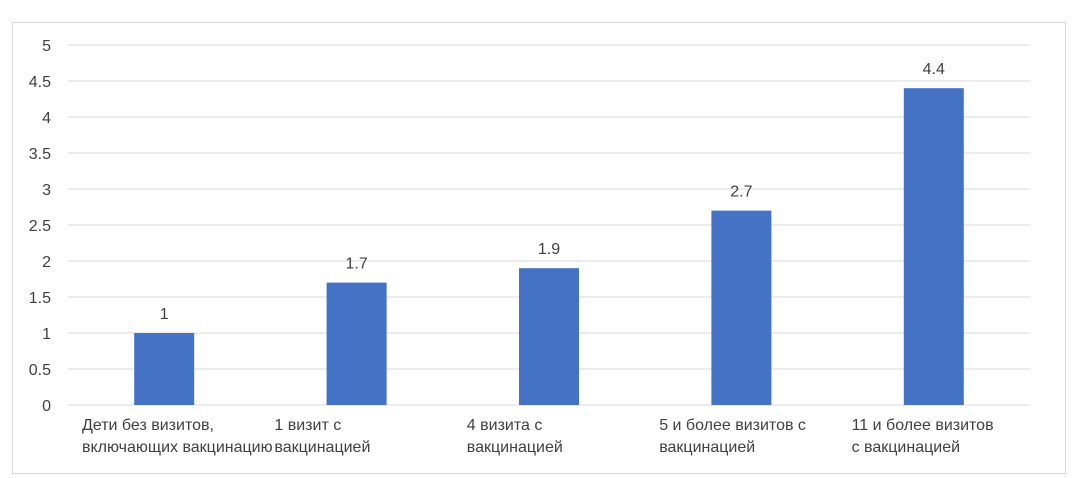 This screenshot has width=1080, height=478. Describe the element at coordinates (549, 249) in the screenshot. I see `data-label-2: 1.9` at that location.